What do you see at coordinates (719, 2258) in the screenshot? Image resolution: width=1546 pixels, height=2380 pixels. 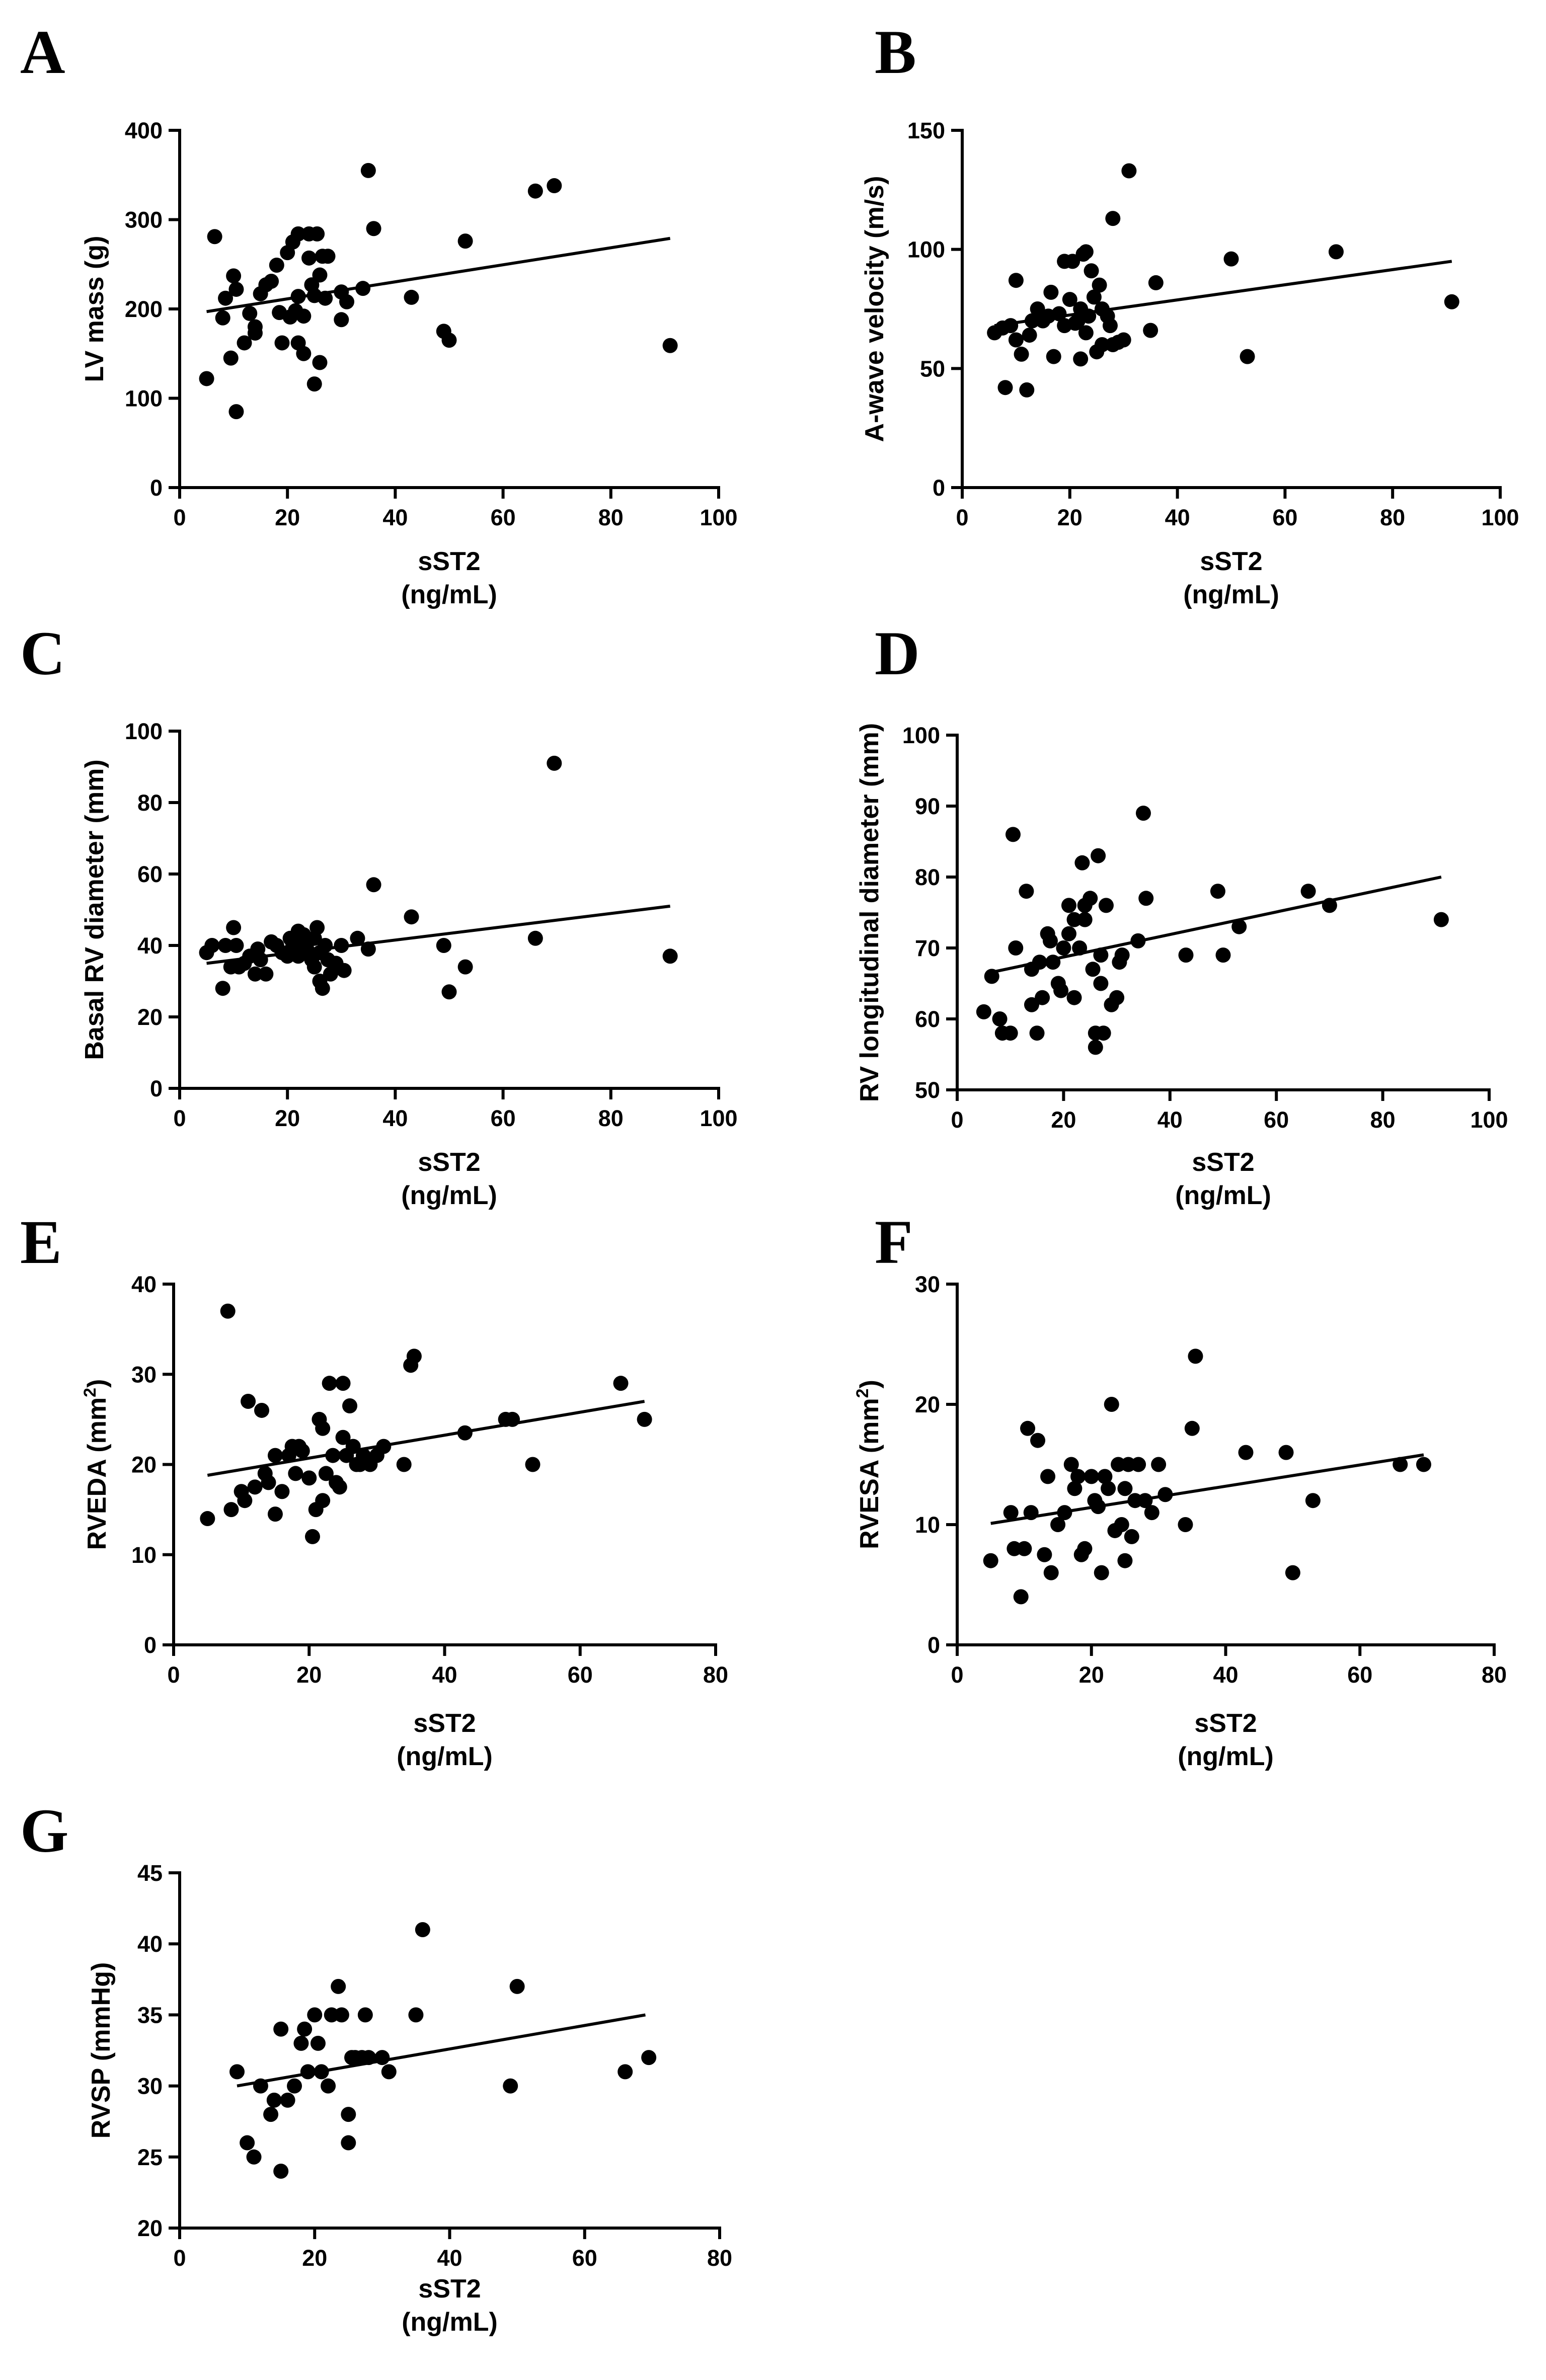 I see `x-tick-label-g: 80` at bounding box center [719, 2258].